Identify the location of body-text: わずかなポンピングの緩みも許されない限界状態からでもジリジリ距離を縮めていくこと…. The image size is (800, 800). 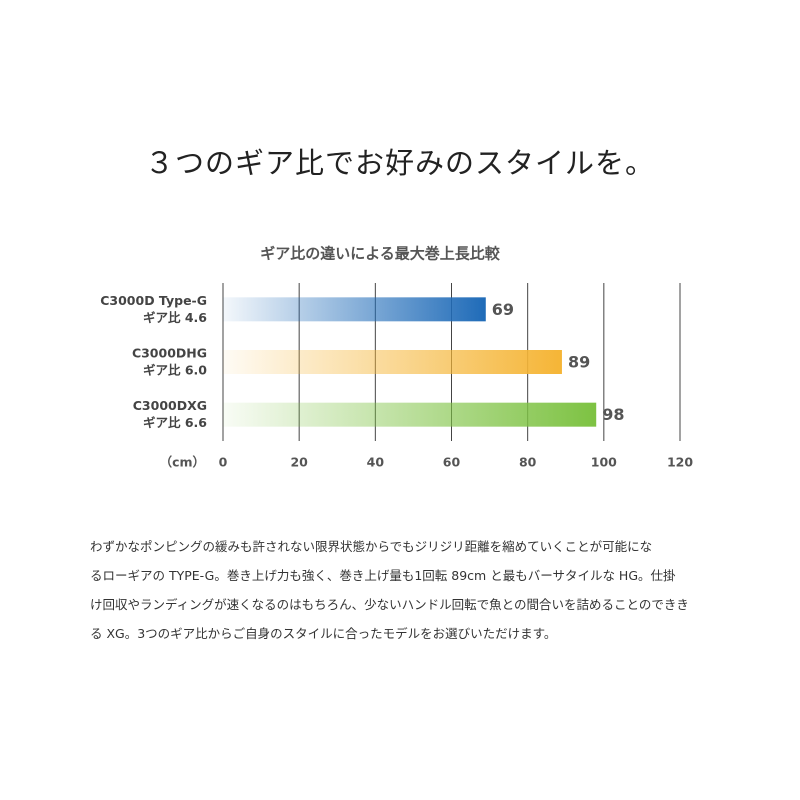
(410, 590).